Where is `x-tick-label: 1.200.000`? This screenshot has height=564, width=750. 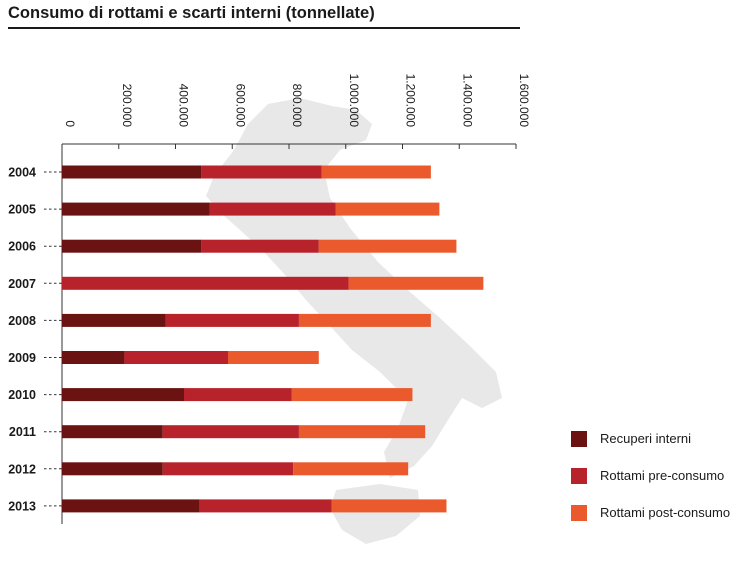
x-tick-label: 1.200.000 is located at coordinates (411, 101).